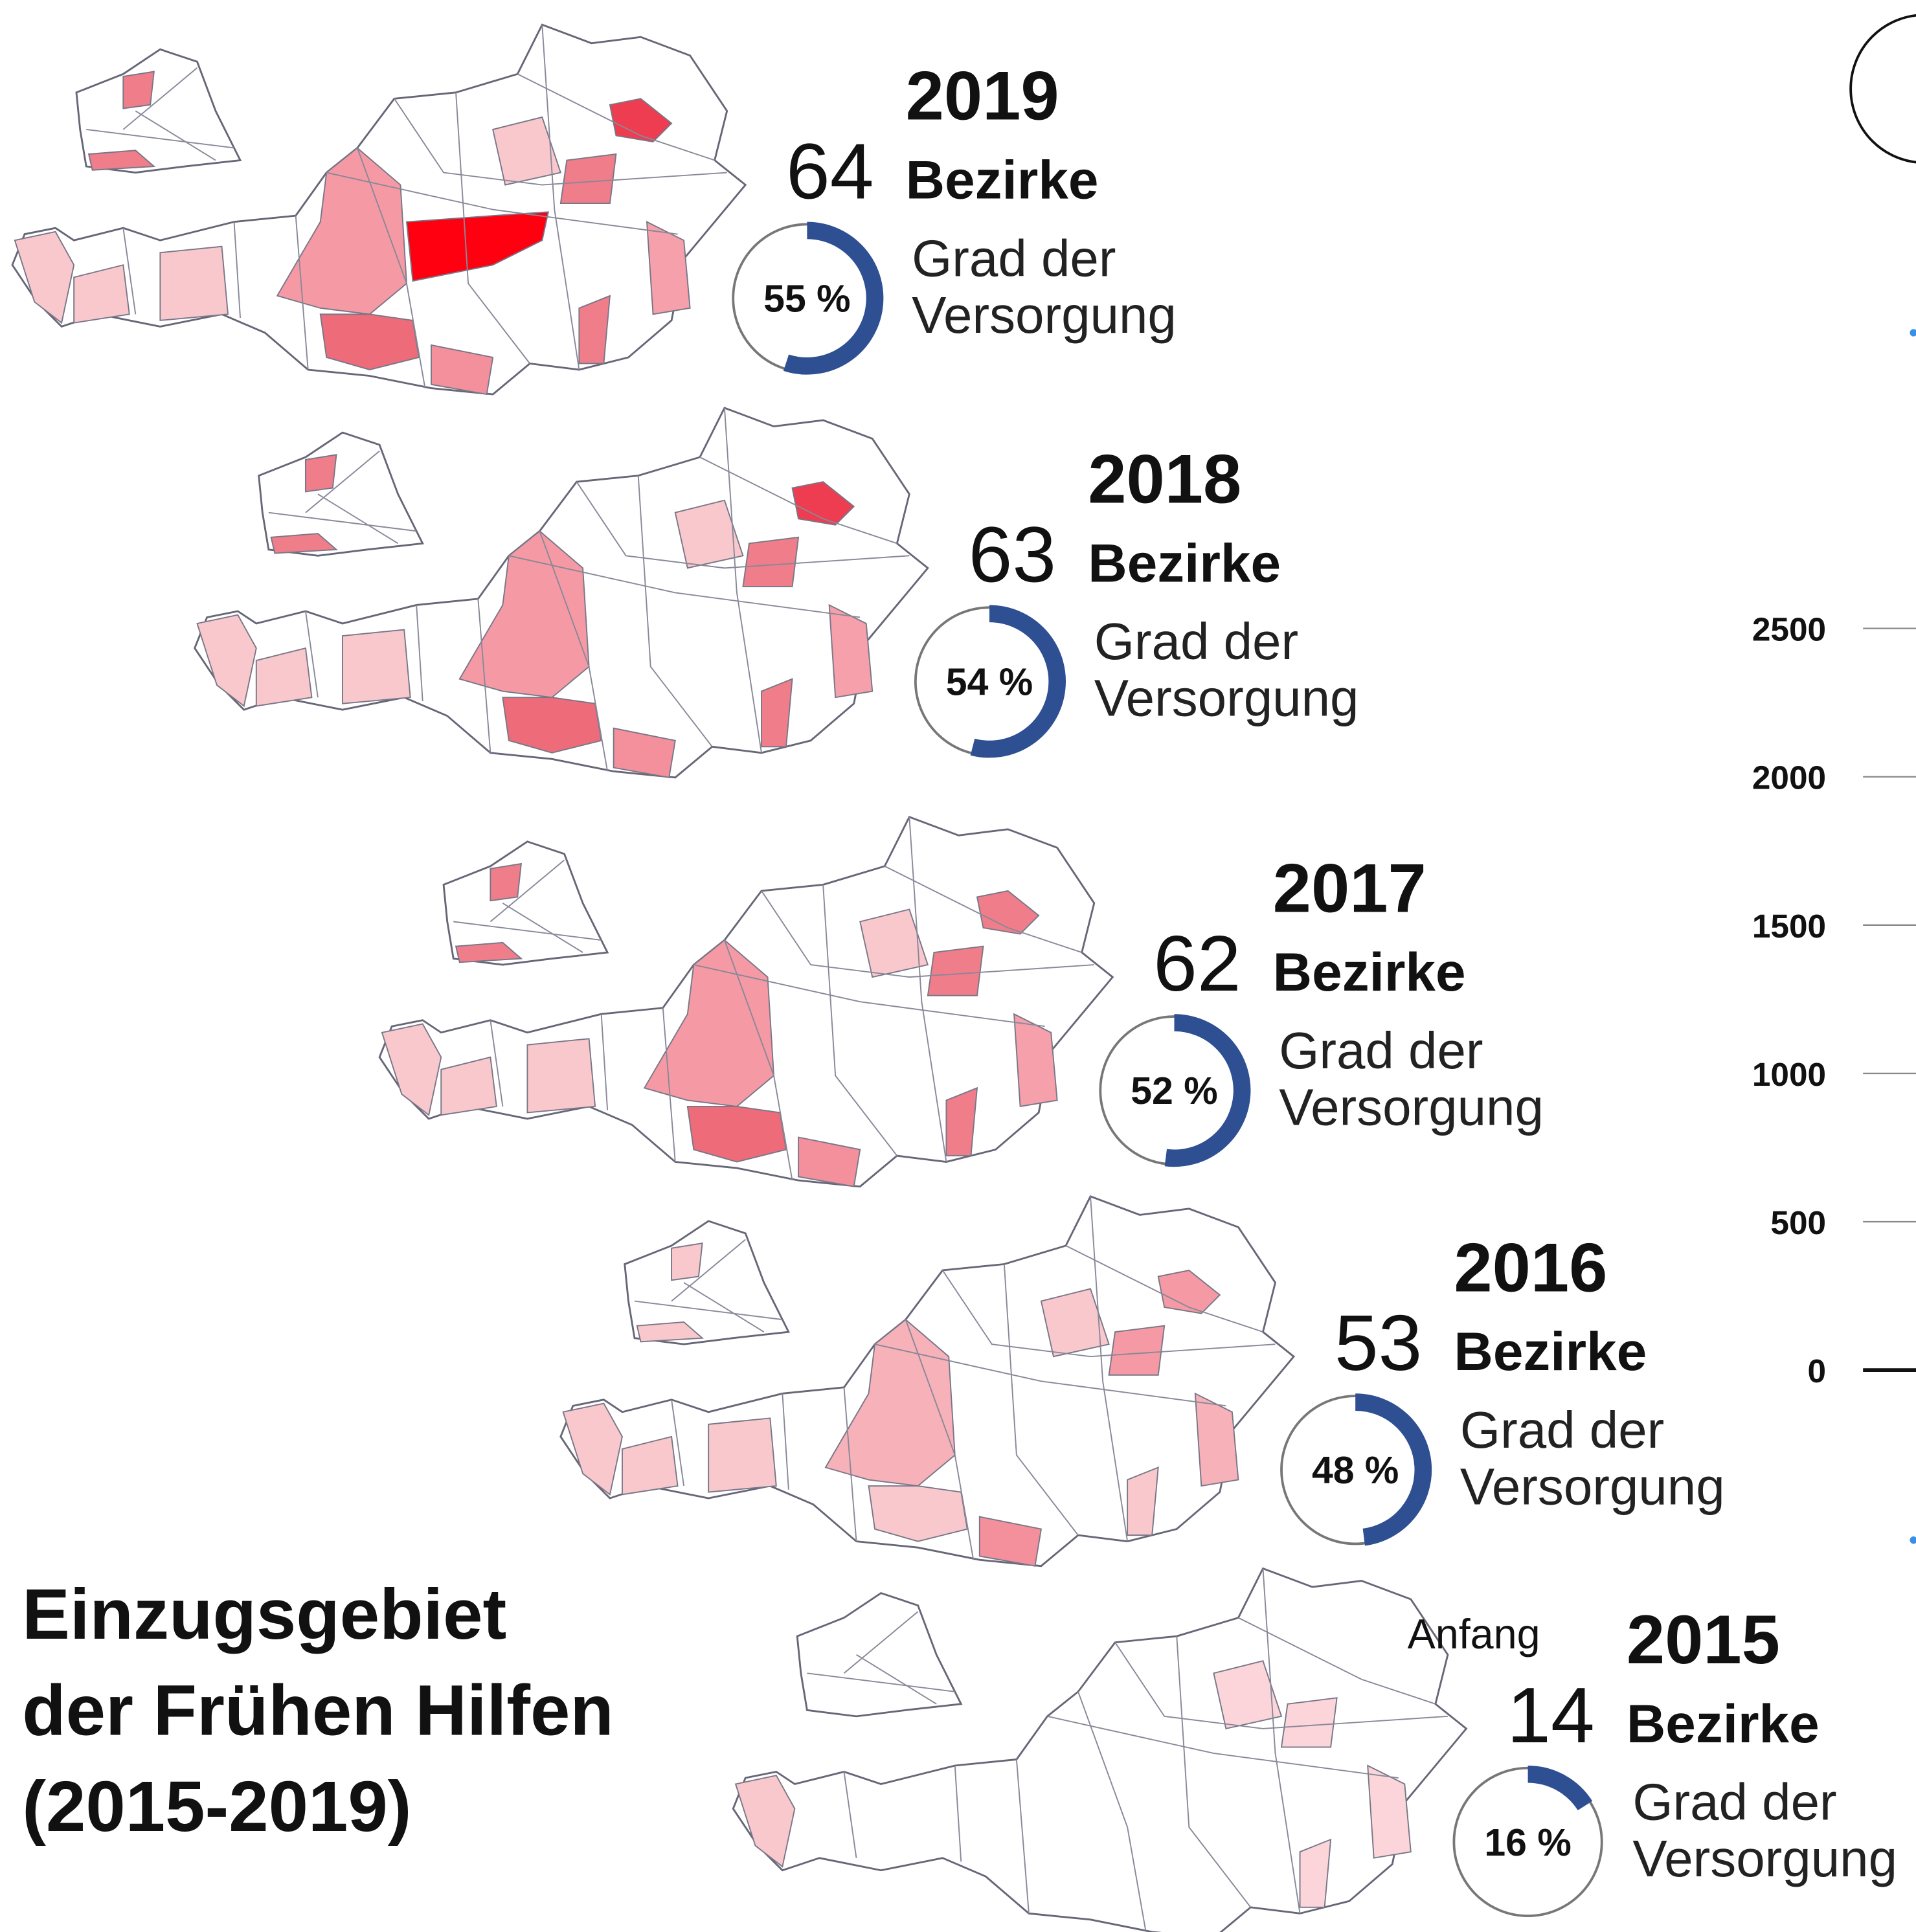  What do you see at coordinates (1197, 963) in the screenshot?
I see `count: 62` at bounding box center [1197, 963].